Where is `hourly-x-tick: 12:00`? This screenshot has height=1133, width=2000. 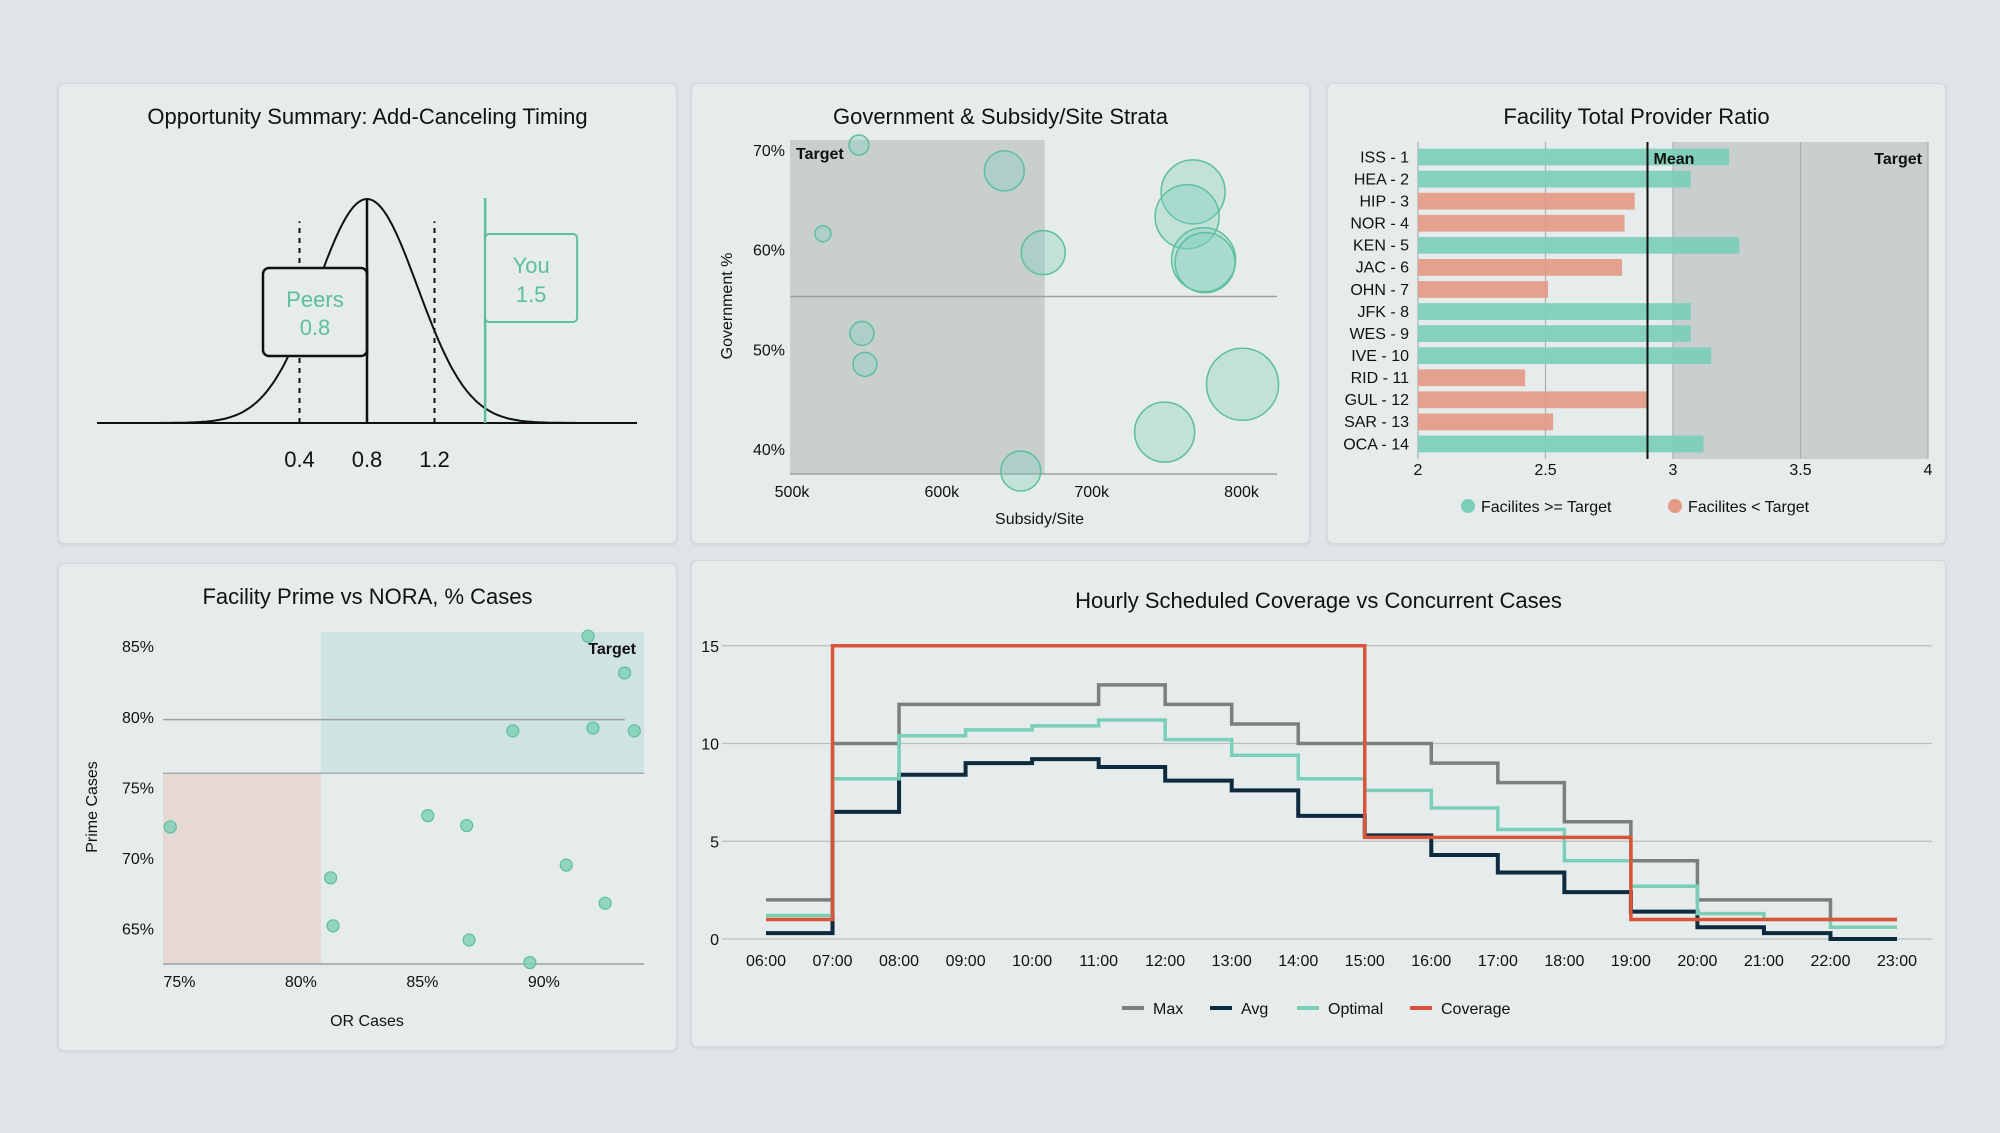
hourly-x-tick: 12:00 is located at coordinates (1165, 961).